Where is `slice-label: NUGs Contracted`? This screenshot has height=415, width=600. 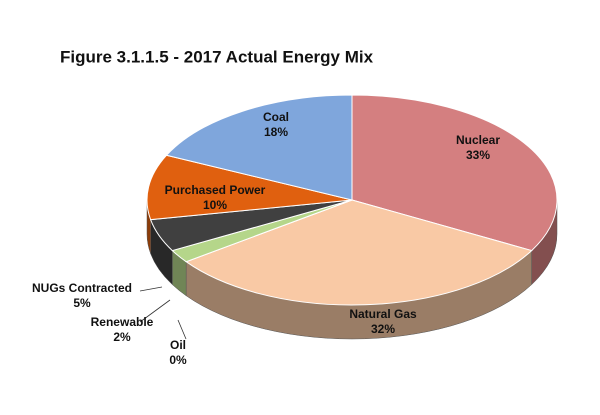
slice-label: NUGs Contracted is located at coordinates (82, 288).